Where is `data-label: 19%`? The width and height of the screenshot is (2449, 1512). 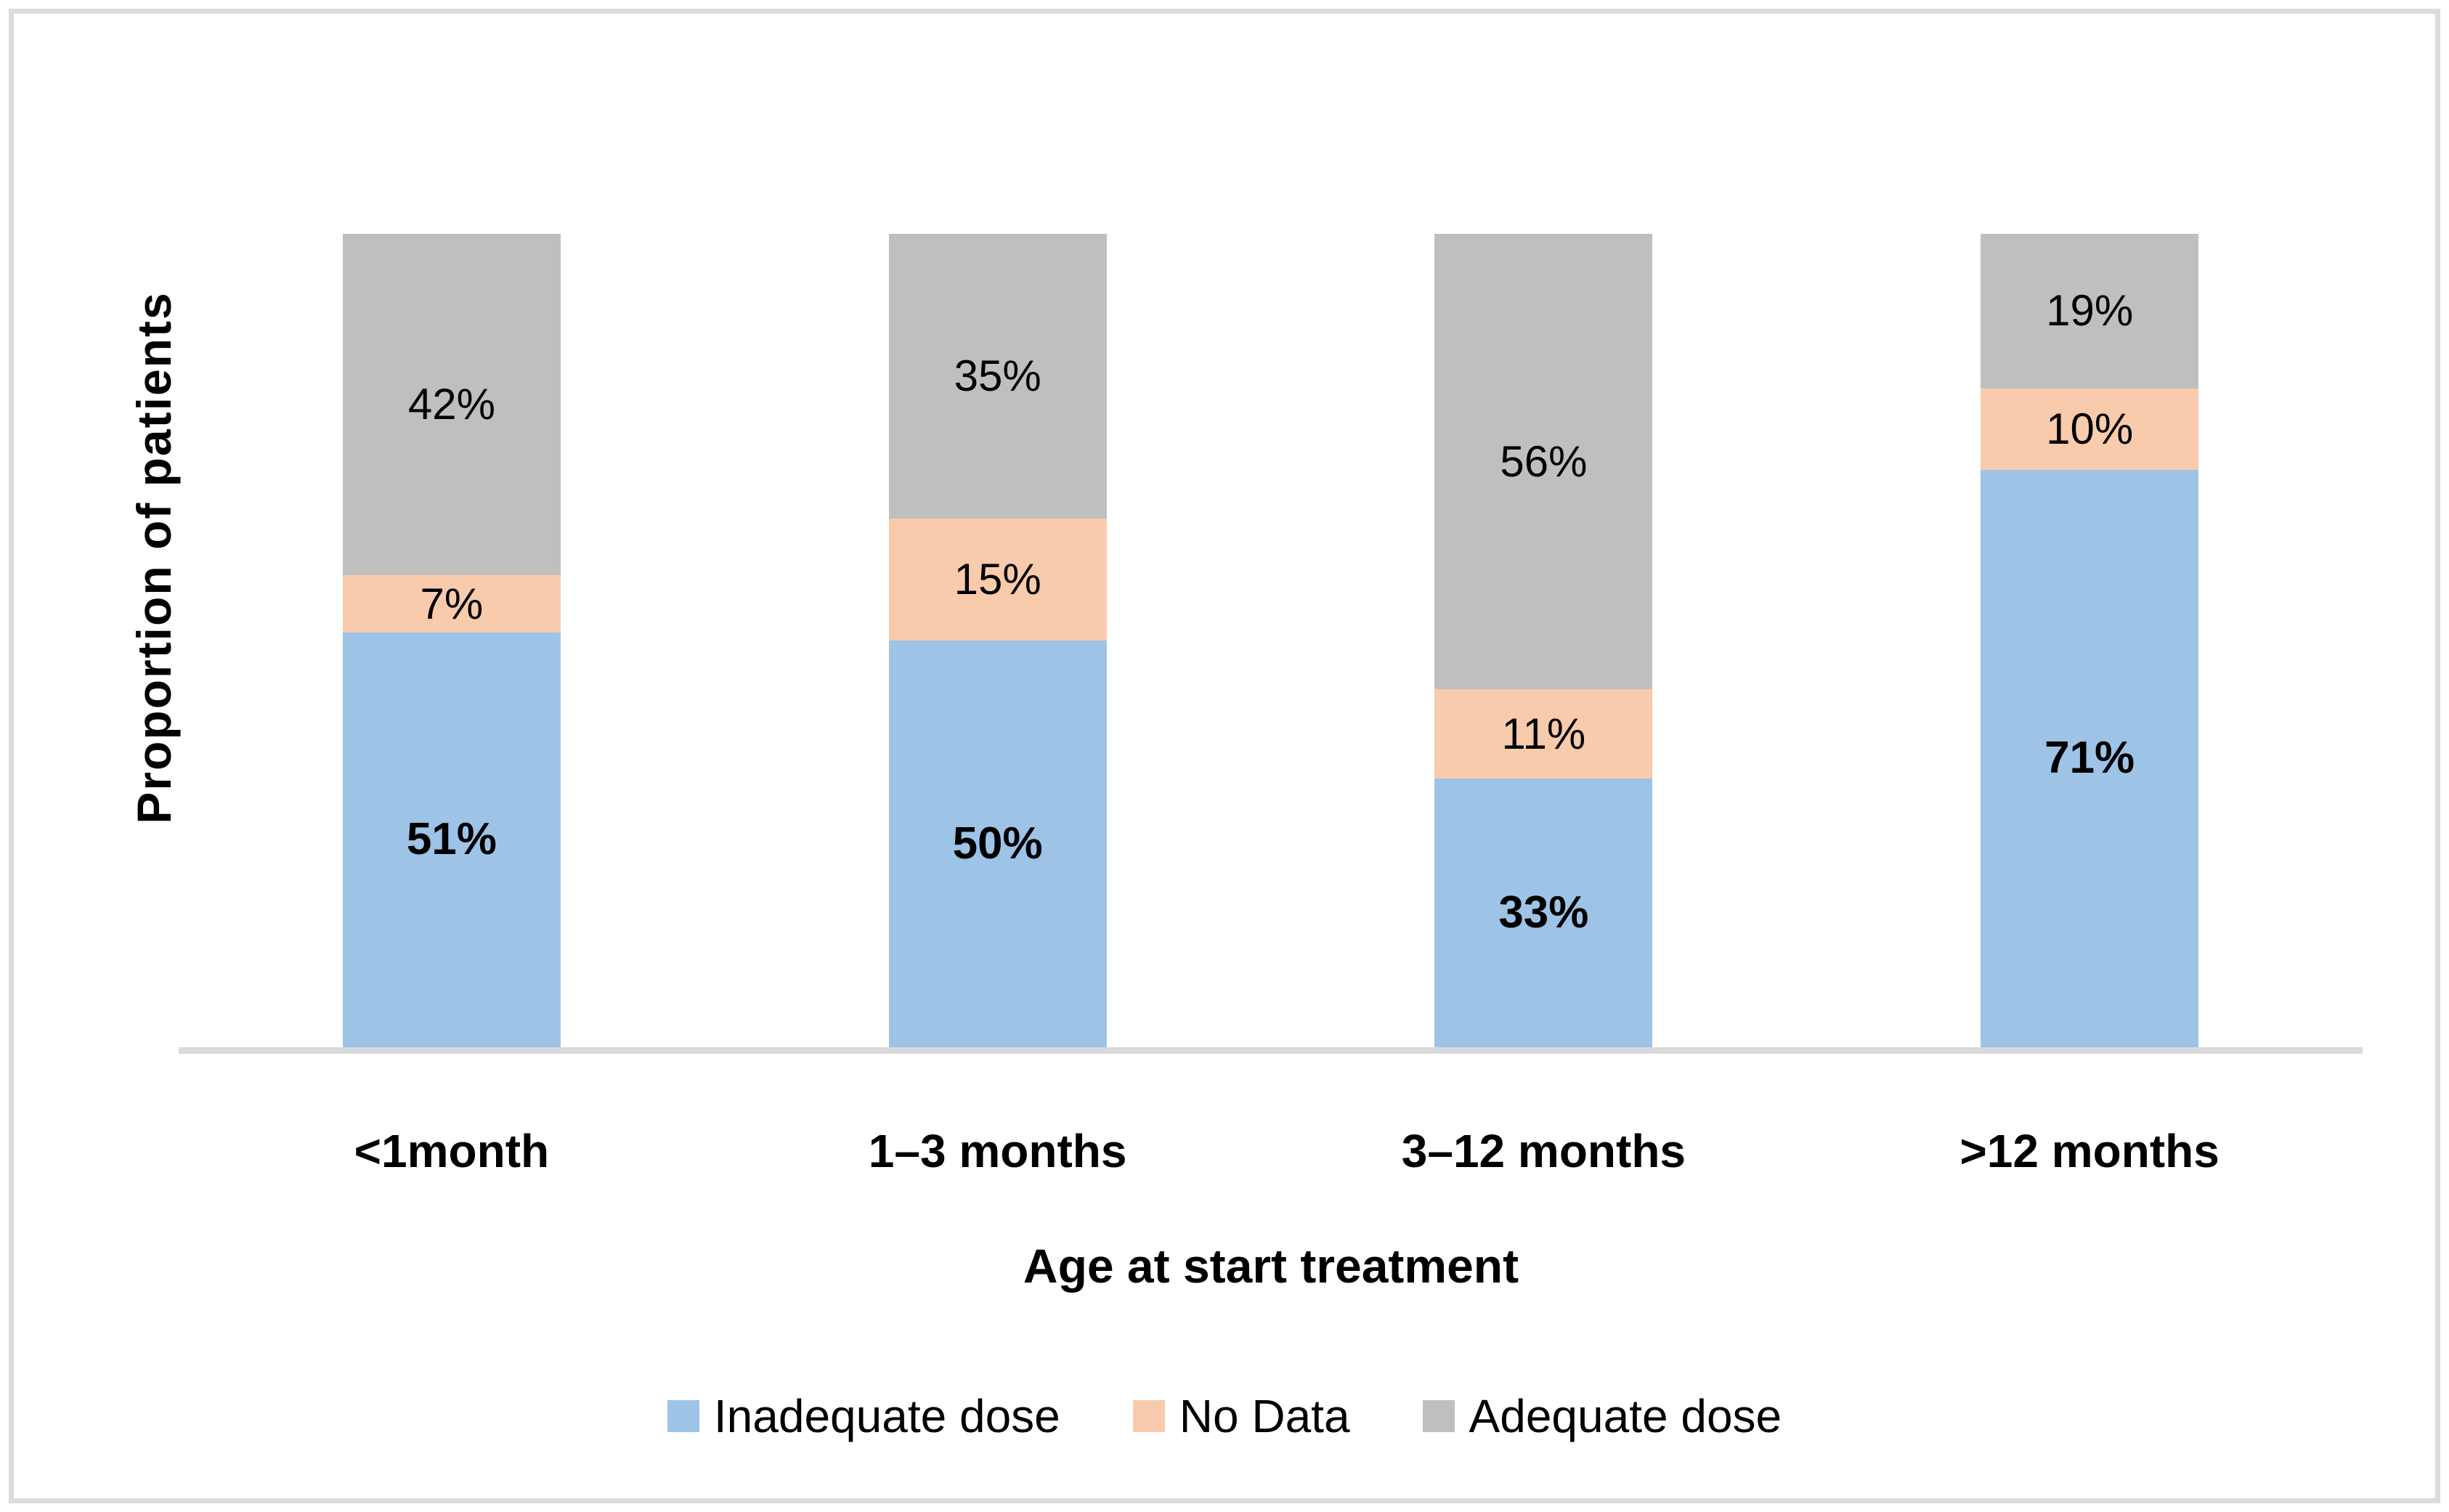 data-label: 19% is located at coordinates (2090, 311).